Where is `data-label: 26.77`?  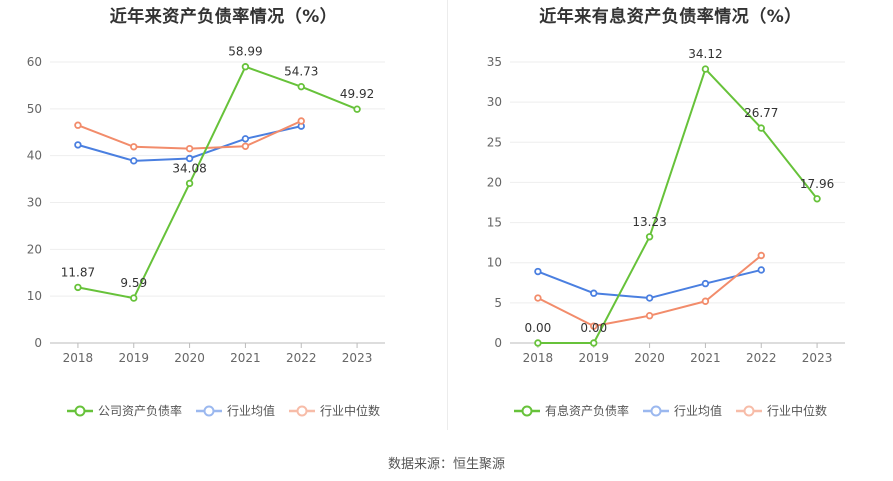
data-label: 26.77 is located at coordinates (761, 113).